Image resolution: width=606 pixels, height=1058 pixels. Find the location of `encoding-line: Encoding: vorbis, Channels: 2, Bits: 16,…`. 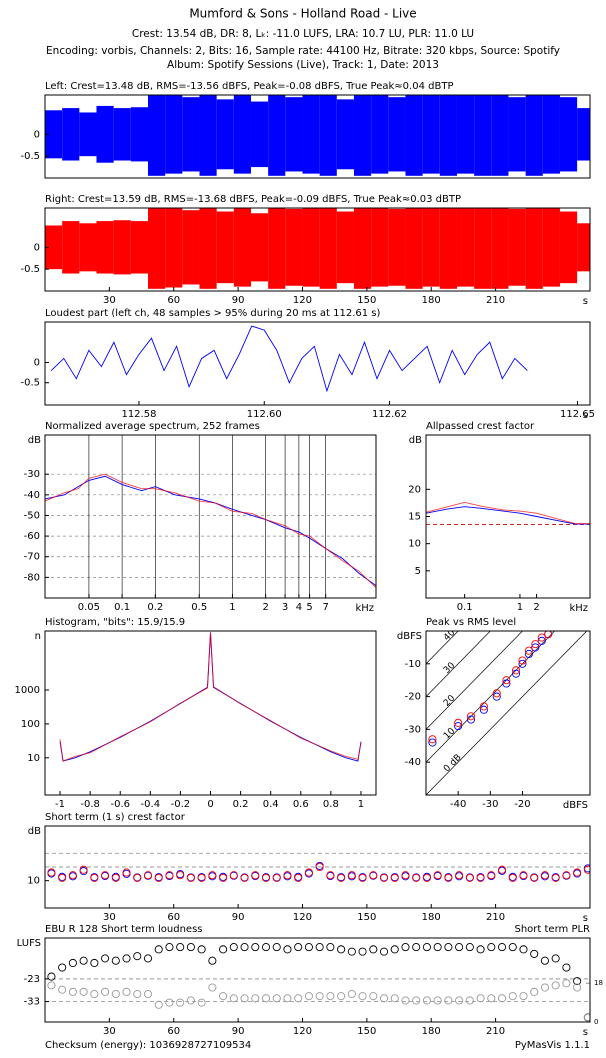

encoding-line: Encoding: vorbis, Channels: 2, Bits: 16,… is located at coordinates (303, 51).